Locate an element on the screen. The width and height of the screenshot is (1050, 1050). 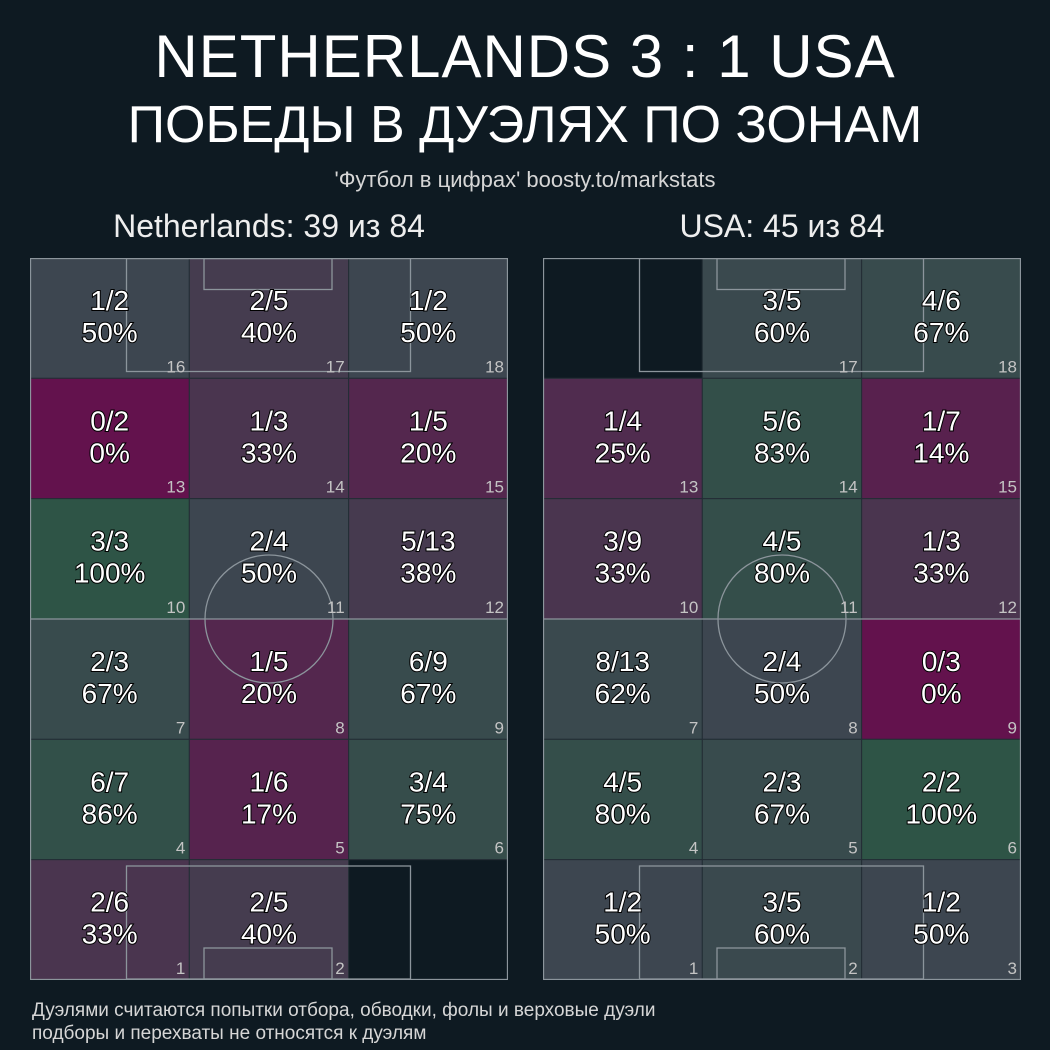
netherlands-zone-18-number: 18 is located at coordinates (494, 366).